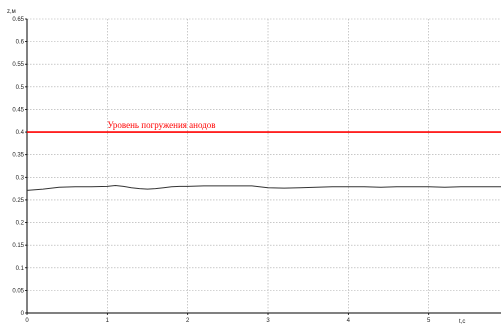  I want to click on y-tick-label: 0.2, so click(20, 224).